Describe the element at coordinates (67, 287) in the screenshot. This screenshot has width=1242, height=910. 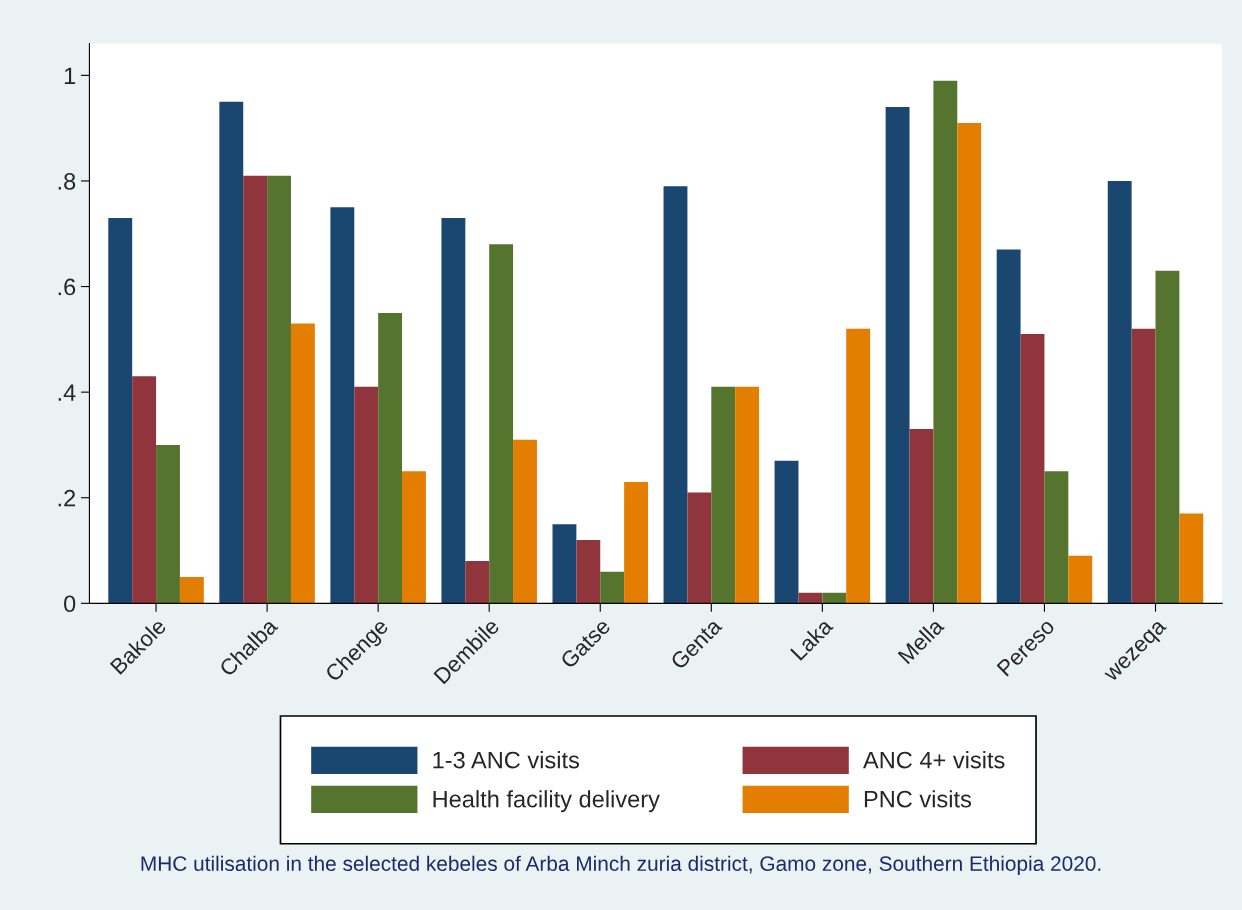
I see `y-tick-label: .6` at that location.